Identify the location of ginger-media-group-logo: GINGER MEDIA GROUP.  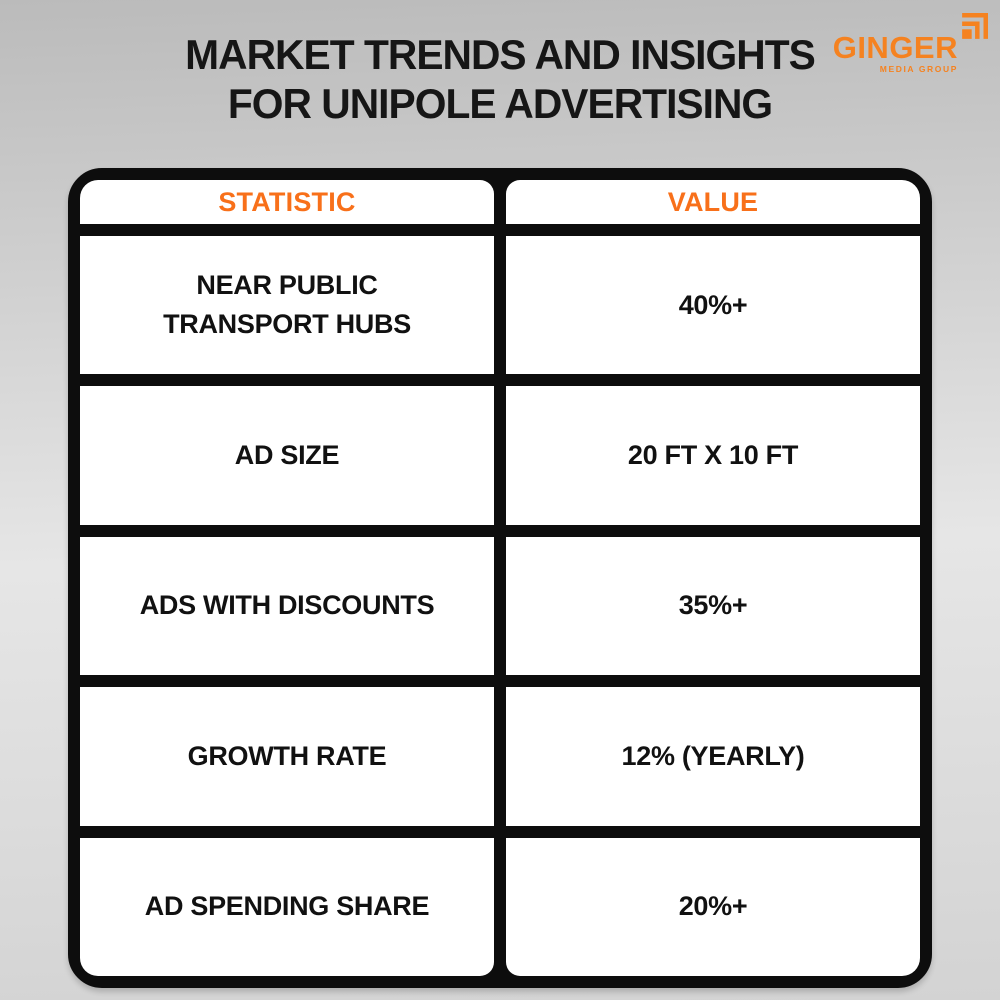
(910, 43).